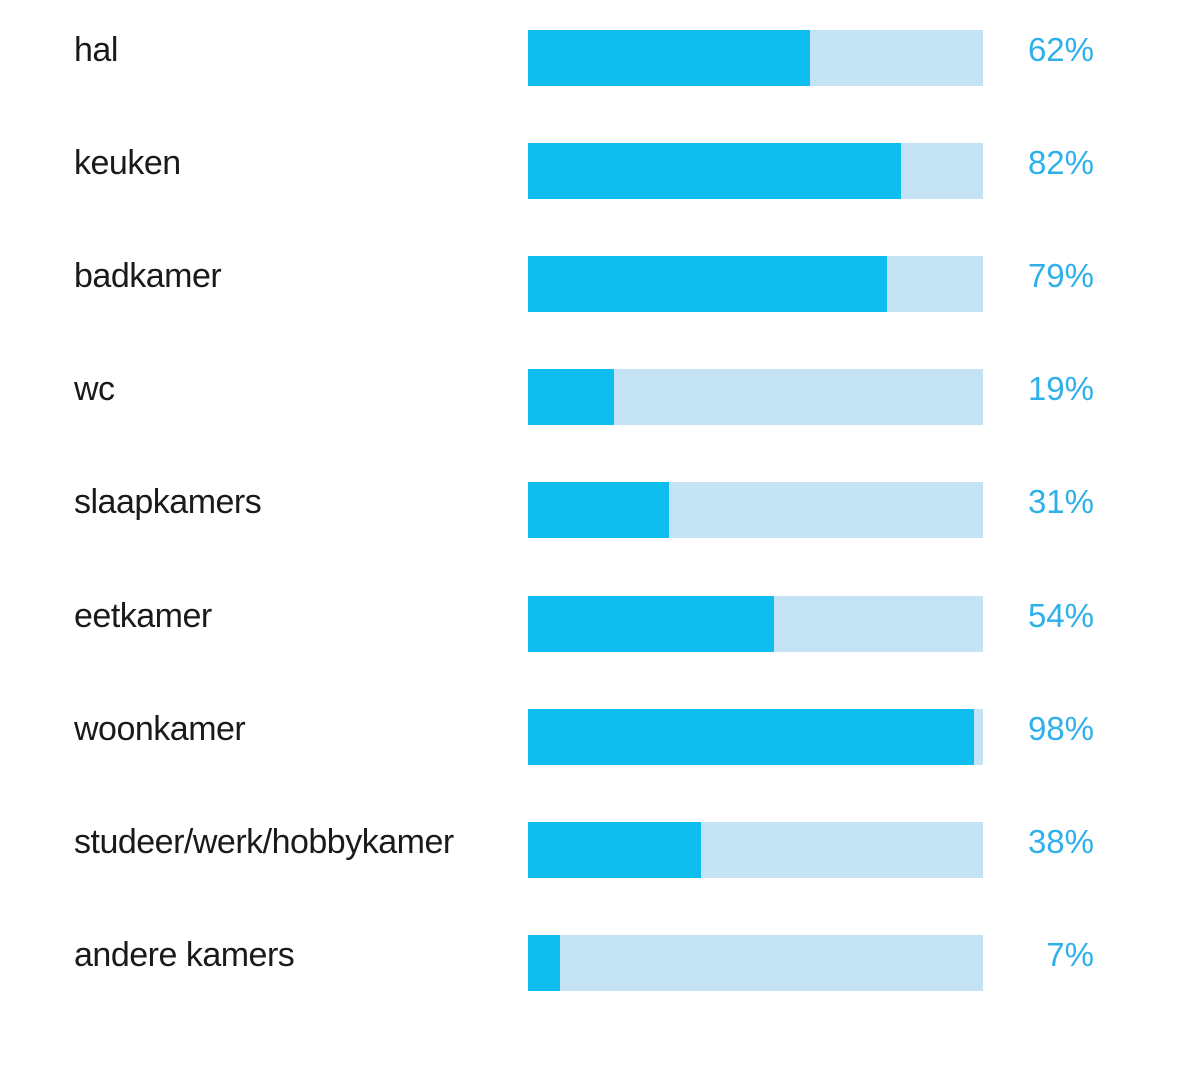 The image size is (1177, 1080). What do you see at coordinates (94, 389) in the screenshot?
I see `category-label: wc` at bounding box center [94, 389].